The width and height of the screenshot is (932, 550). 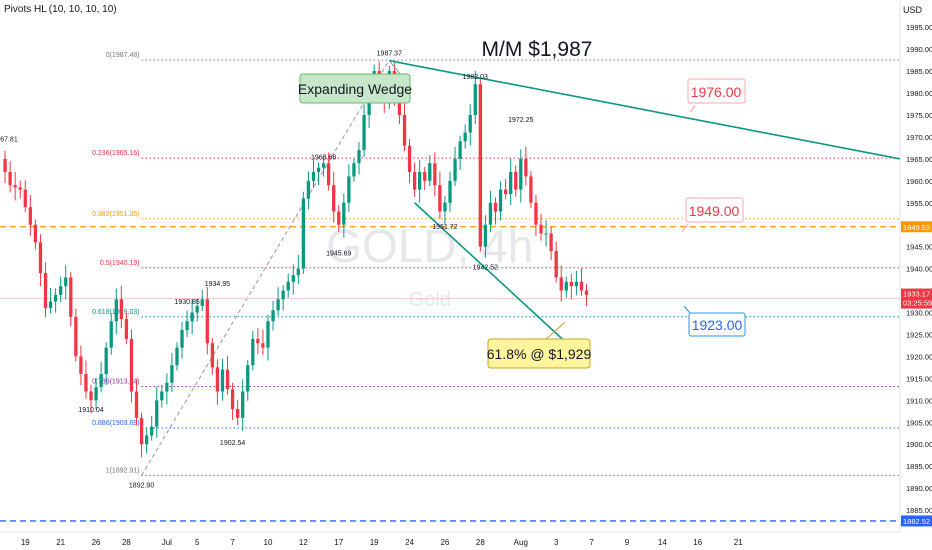 I want to click on indicator-legend: Pivots HL (10, 10, 10, 10), so click(x=61, y=9).